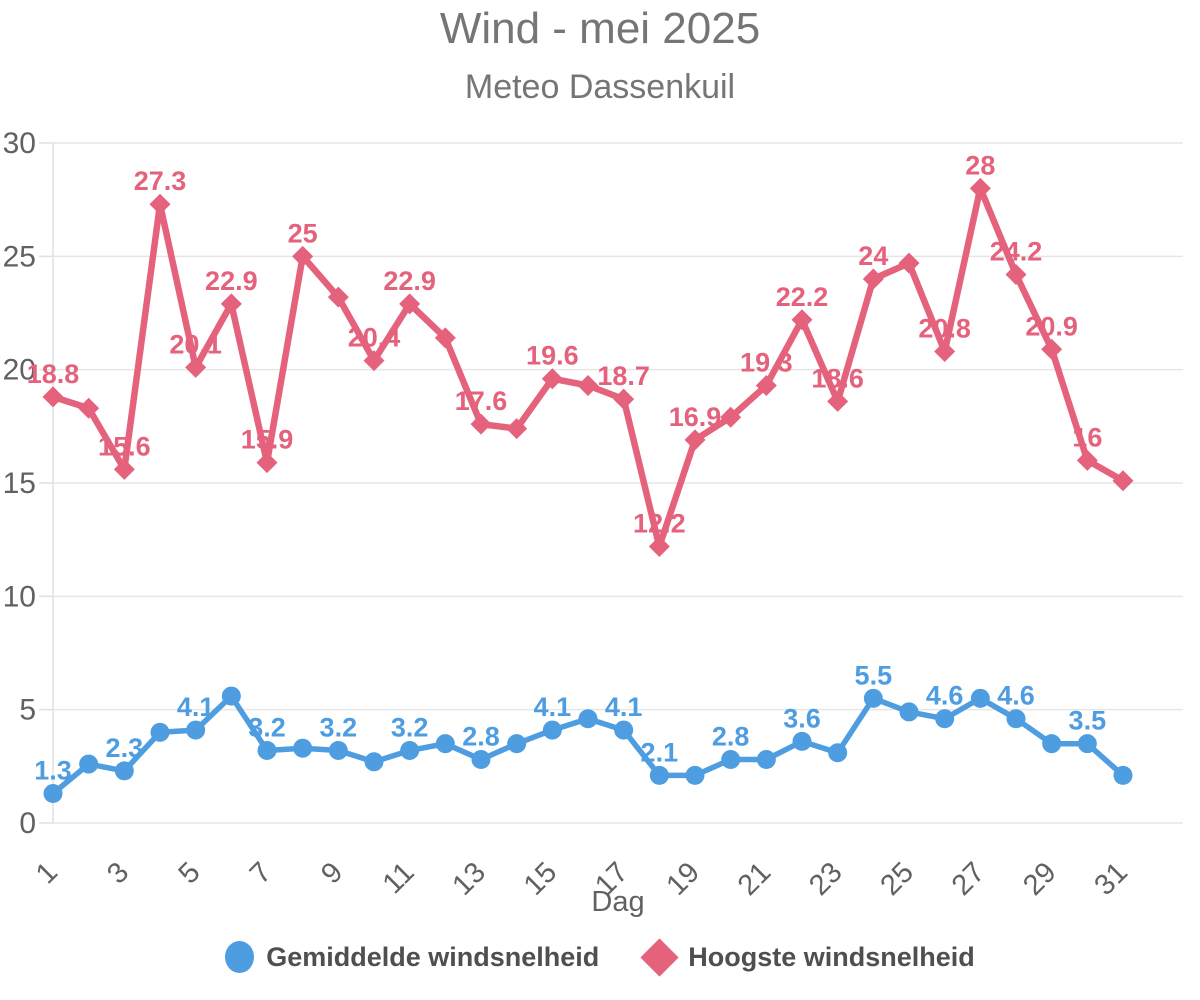  I want to click on data-label-day-11: 3.2, so click(410, 727).